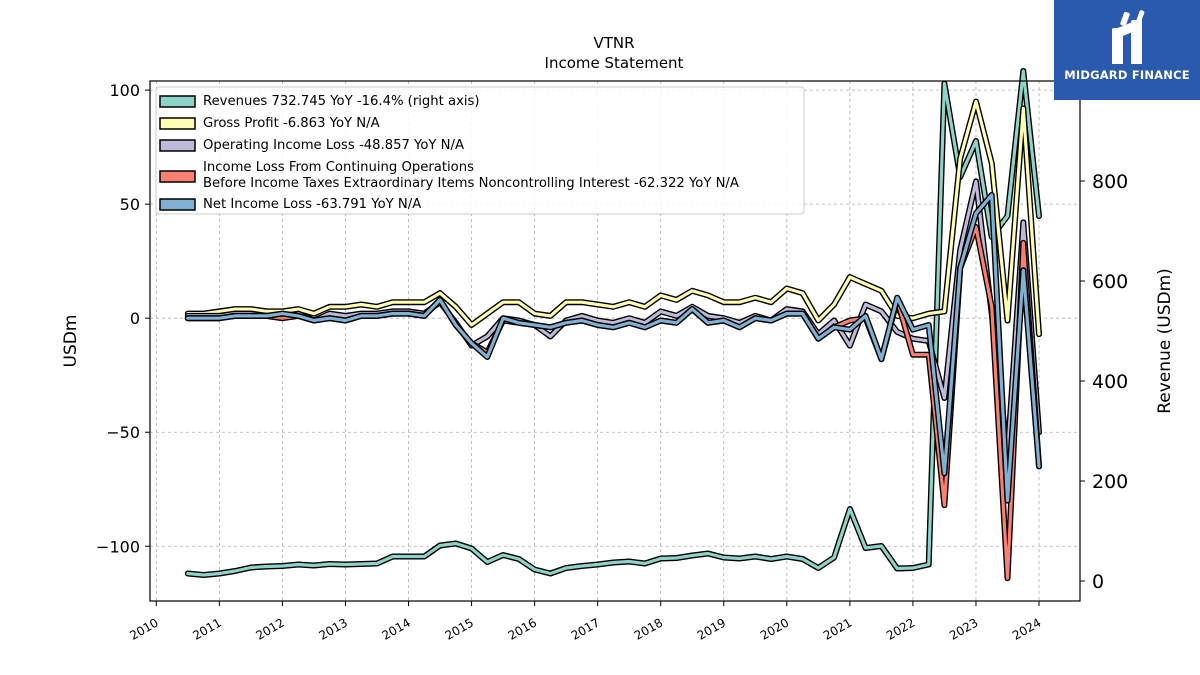 Image resolution: width=1200 pixels, height=675 pixels. What do you see at coordinates (1098, 582) in the screenshot?
I see `y-right-tick-label: 0` at bounding box center [1098, 582].